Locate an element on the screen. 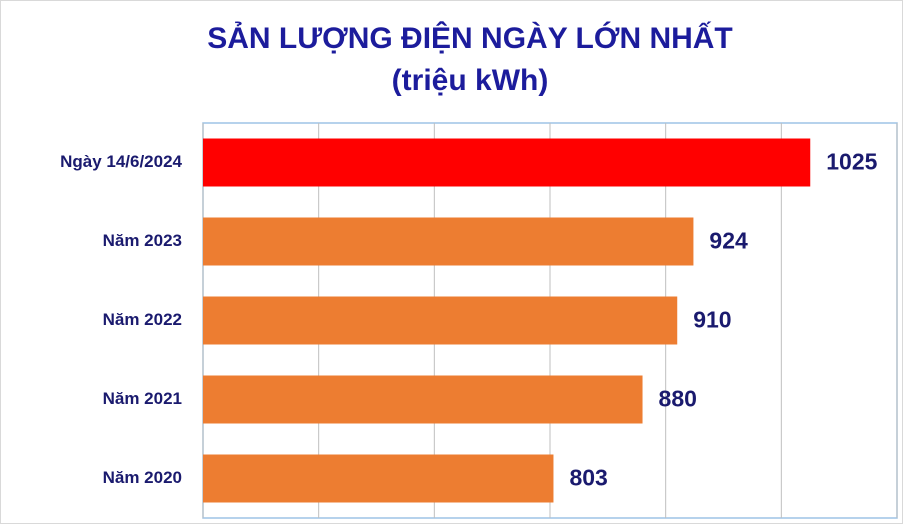  value-label: 803 is located at coordinates (588, 478).